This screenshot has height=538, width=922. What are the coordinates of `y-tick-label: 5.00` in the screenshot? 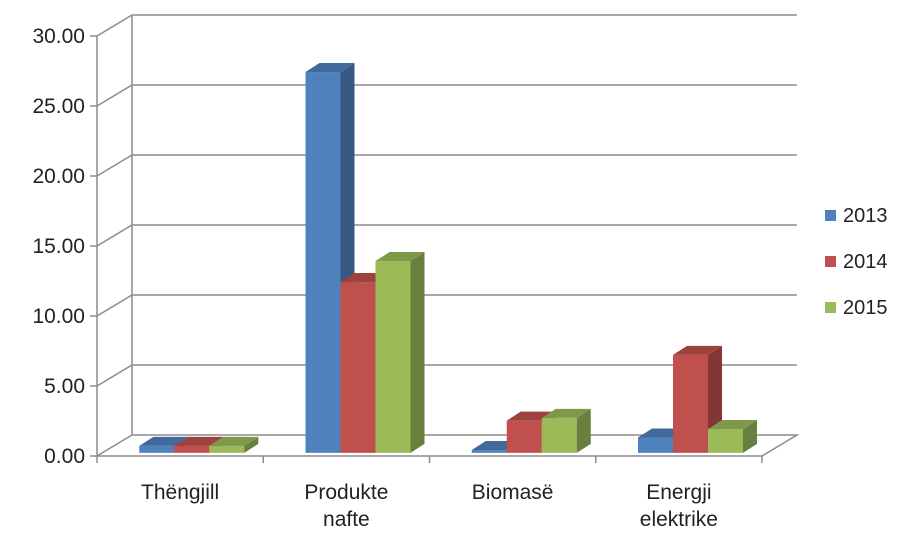 It's located at (64, 386).